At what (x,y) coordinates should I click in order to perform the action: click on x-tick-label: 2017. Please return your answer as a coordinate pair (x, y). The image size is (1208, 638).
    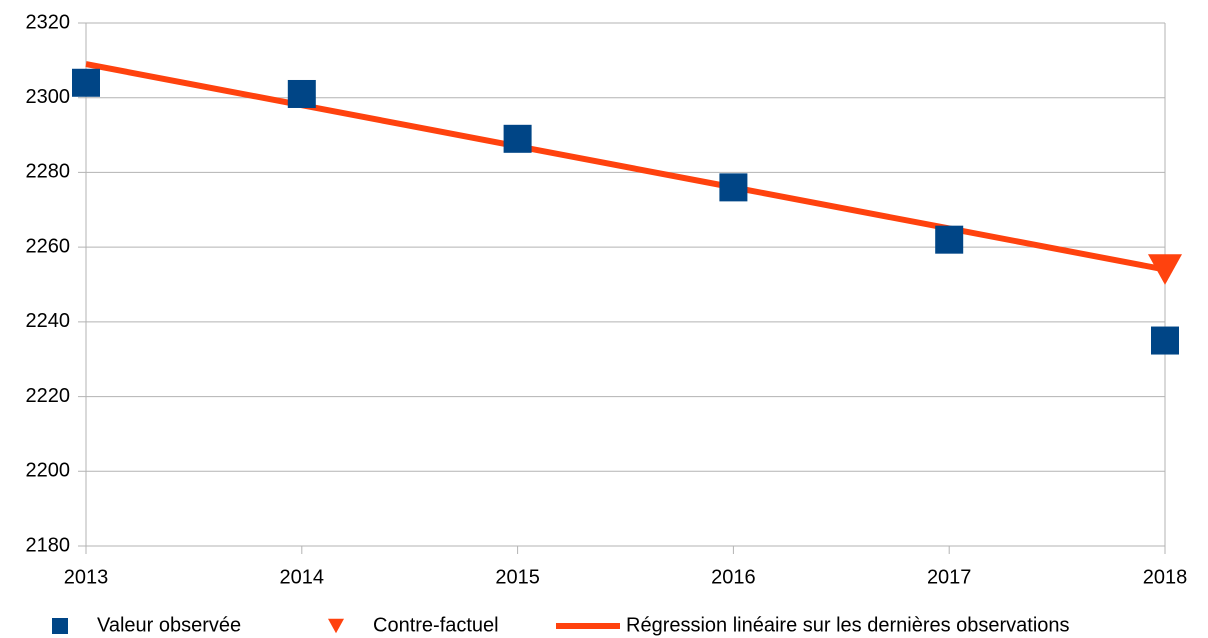
    Looking at the image, I should click on (949, 577).